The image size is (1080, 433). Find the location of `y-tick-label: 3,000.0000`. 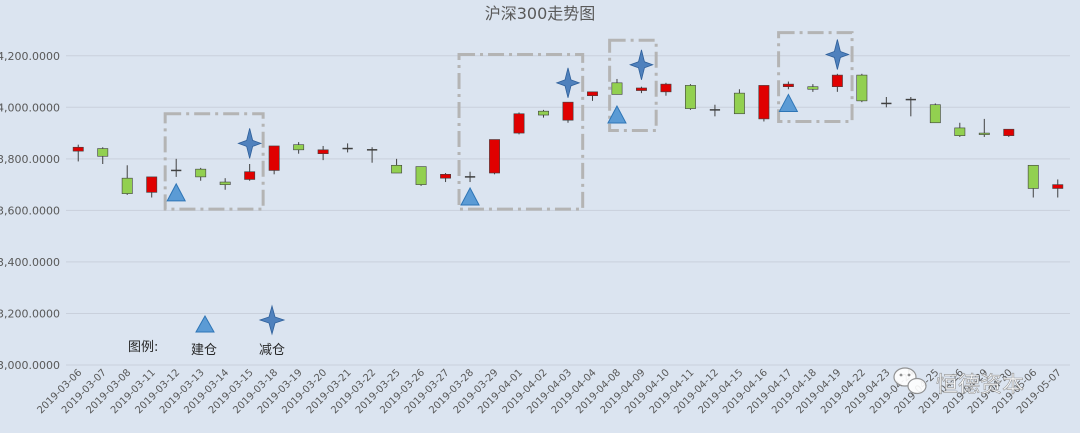

y-tick-label: 3,000.0000 is located at coordinates (30, 365).